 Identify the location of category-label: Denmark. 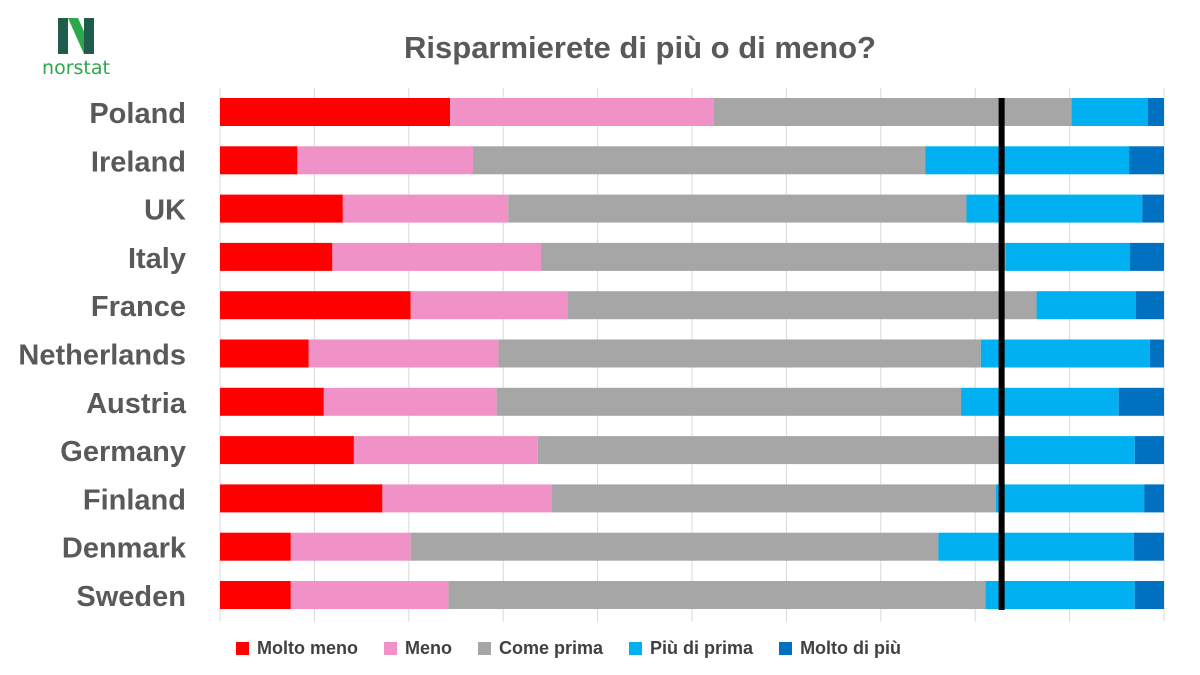
(124, 549).